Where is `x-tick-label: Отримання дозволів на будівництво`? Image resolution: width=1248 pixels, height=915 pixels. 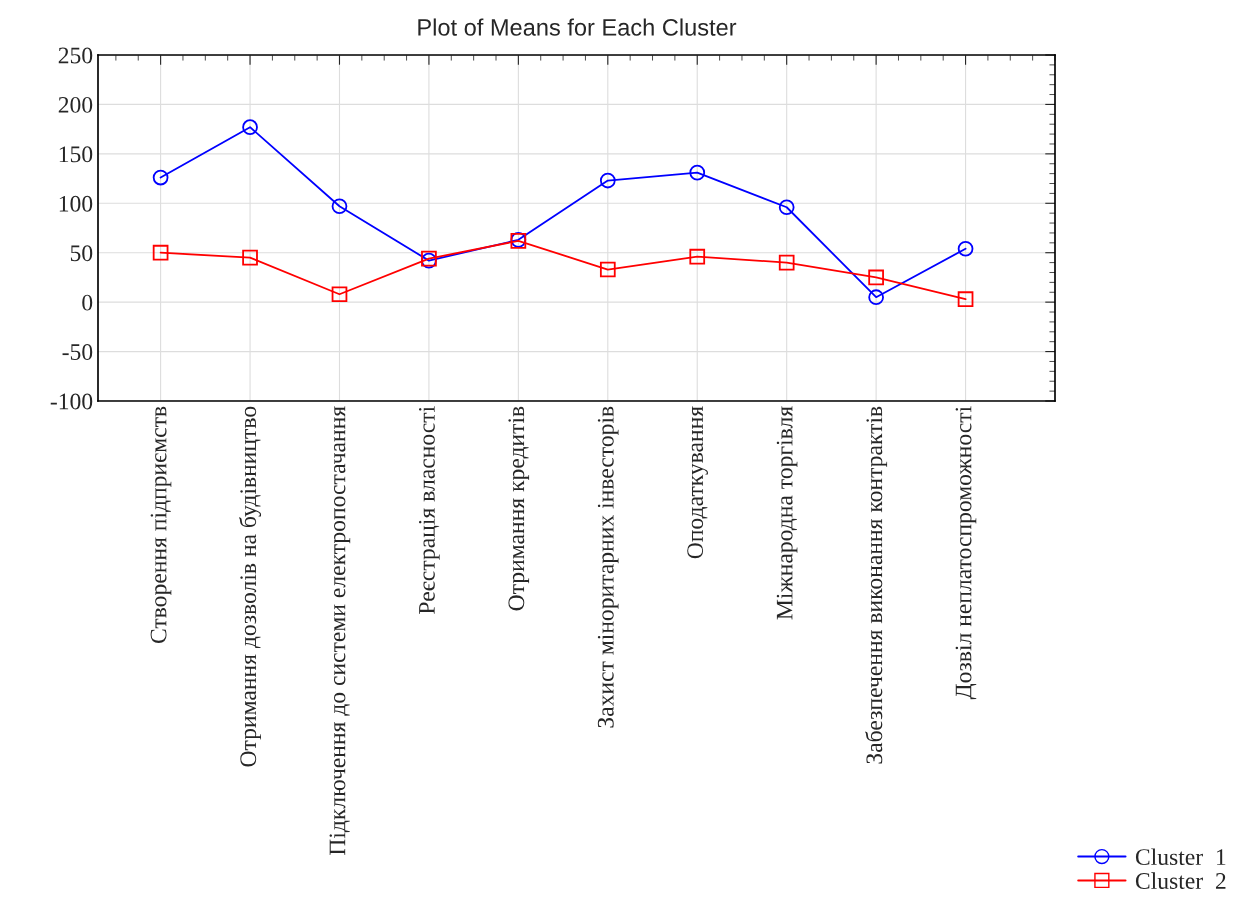 x-tick-label: Отримання дозволів на будівництво is located at coordinates (250, 586).